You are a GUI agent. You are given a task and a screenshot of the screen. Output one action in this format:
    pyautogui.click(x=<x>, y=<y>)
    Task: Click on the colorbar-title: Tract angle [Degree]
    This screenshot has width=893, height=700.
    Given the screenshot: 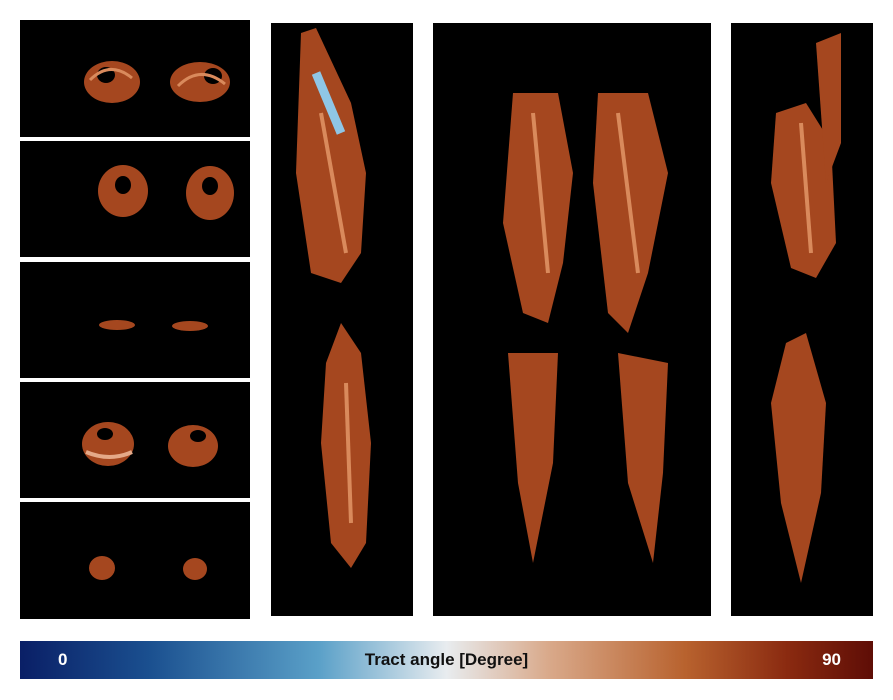 What is the action you would take?
    pyautogui.click(x=446, y=659)
    